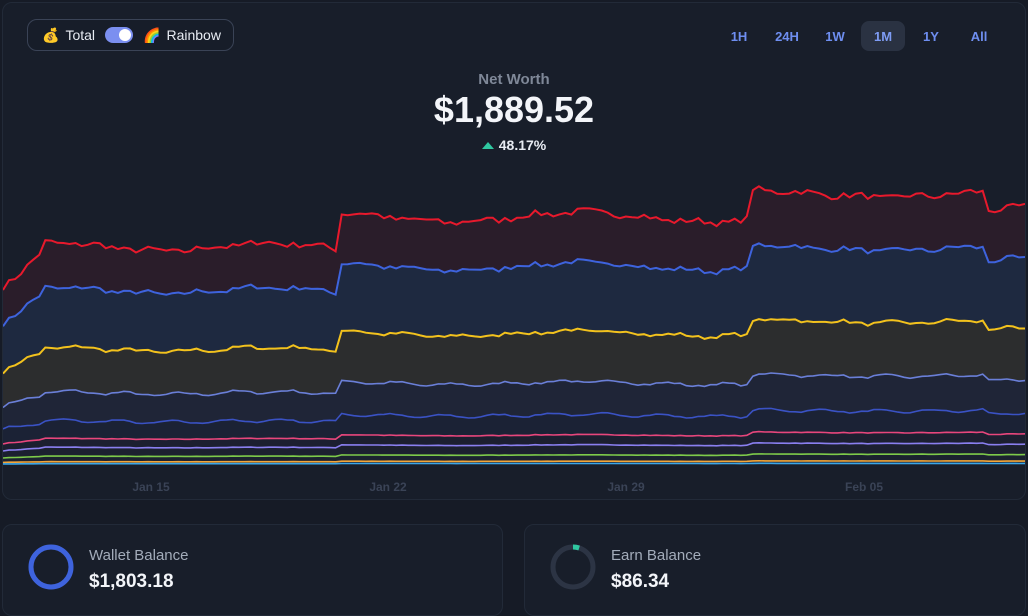  What do you see at coordinates (775, 570) in the screenshot?
I see `earn-balance-card: Earn Balance $86.34` at bounding box center [775, 570].